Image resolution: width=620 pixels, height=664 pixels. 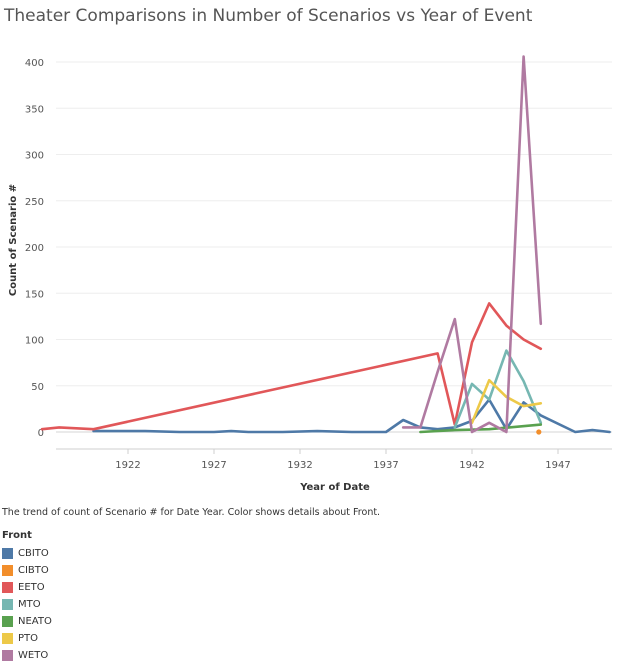 I want to click on series-line-cbito, so click(x=351, y=416).